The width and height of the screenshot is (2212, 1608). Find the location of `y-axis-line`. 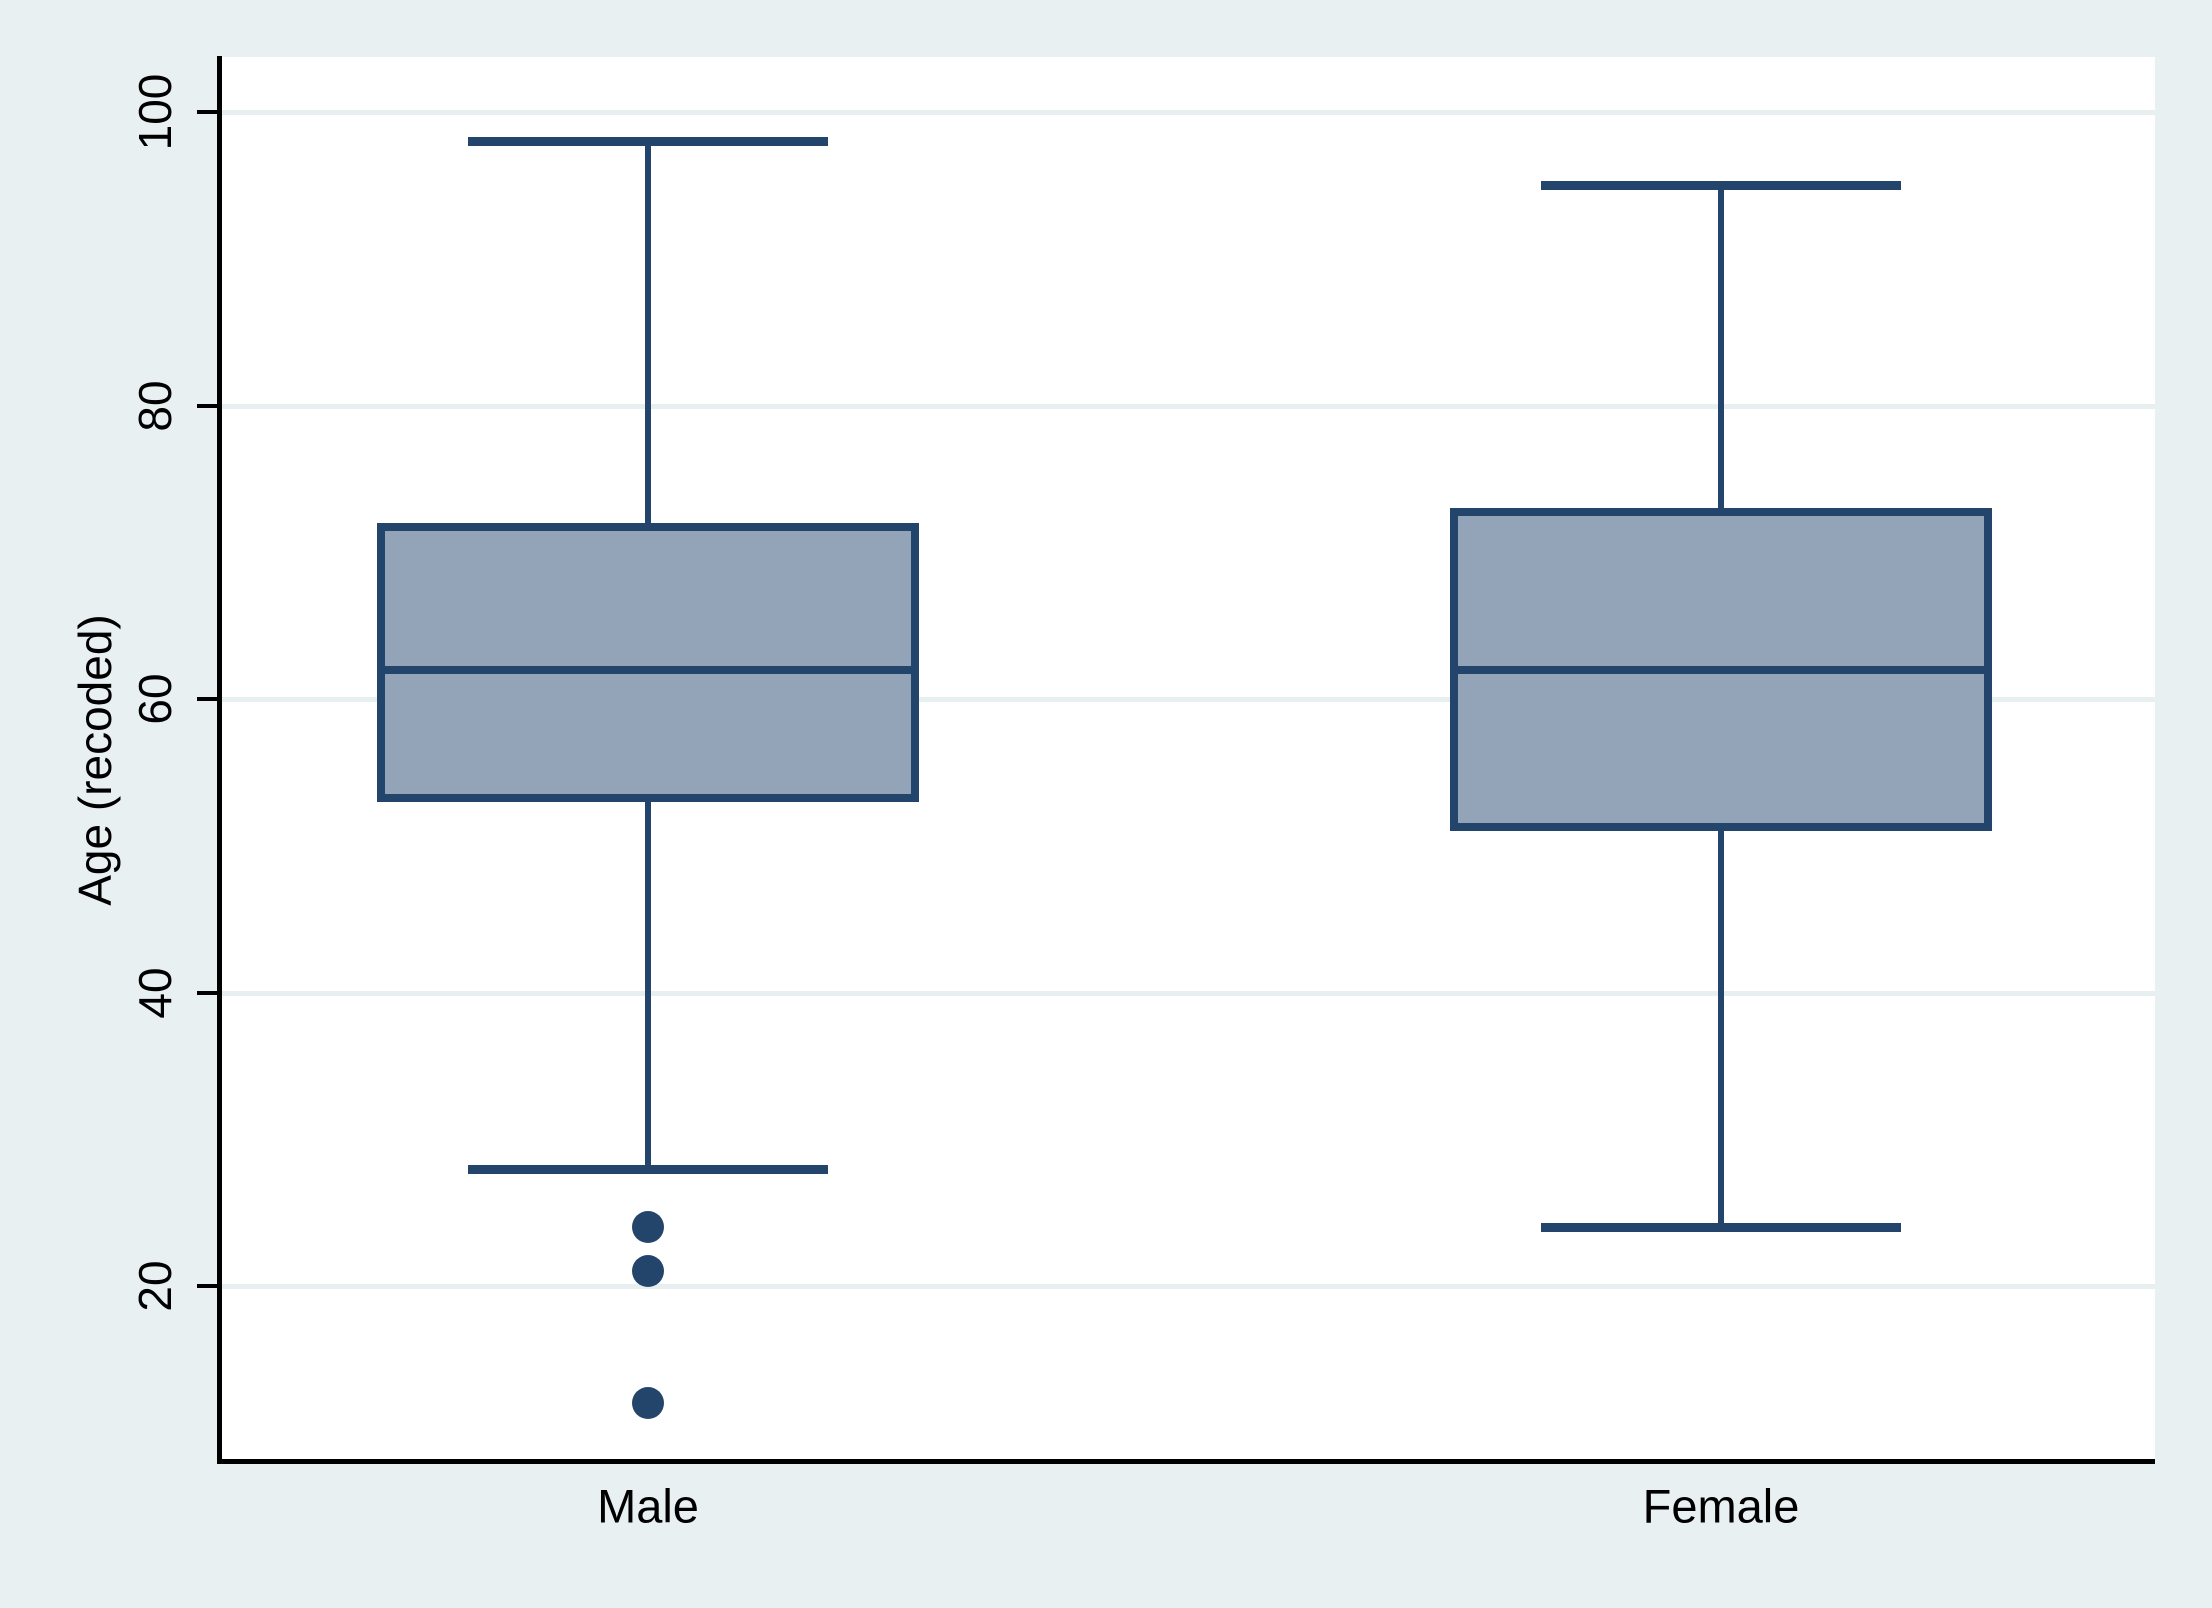

y-axis-line is located at coordinates (219, 760).